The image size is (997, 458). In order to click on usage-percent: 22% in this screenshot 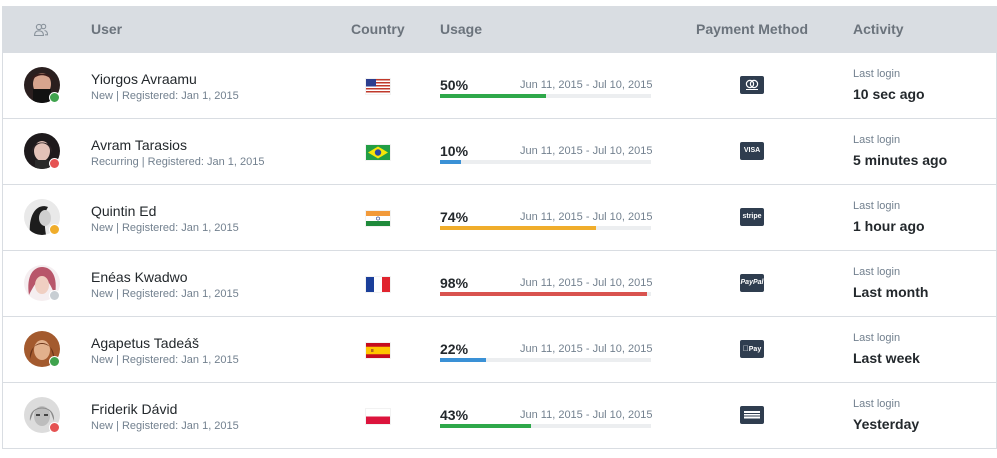, I will do `click(454, 349)`.